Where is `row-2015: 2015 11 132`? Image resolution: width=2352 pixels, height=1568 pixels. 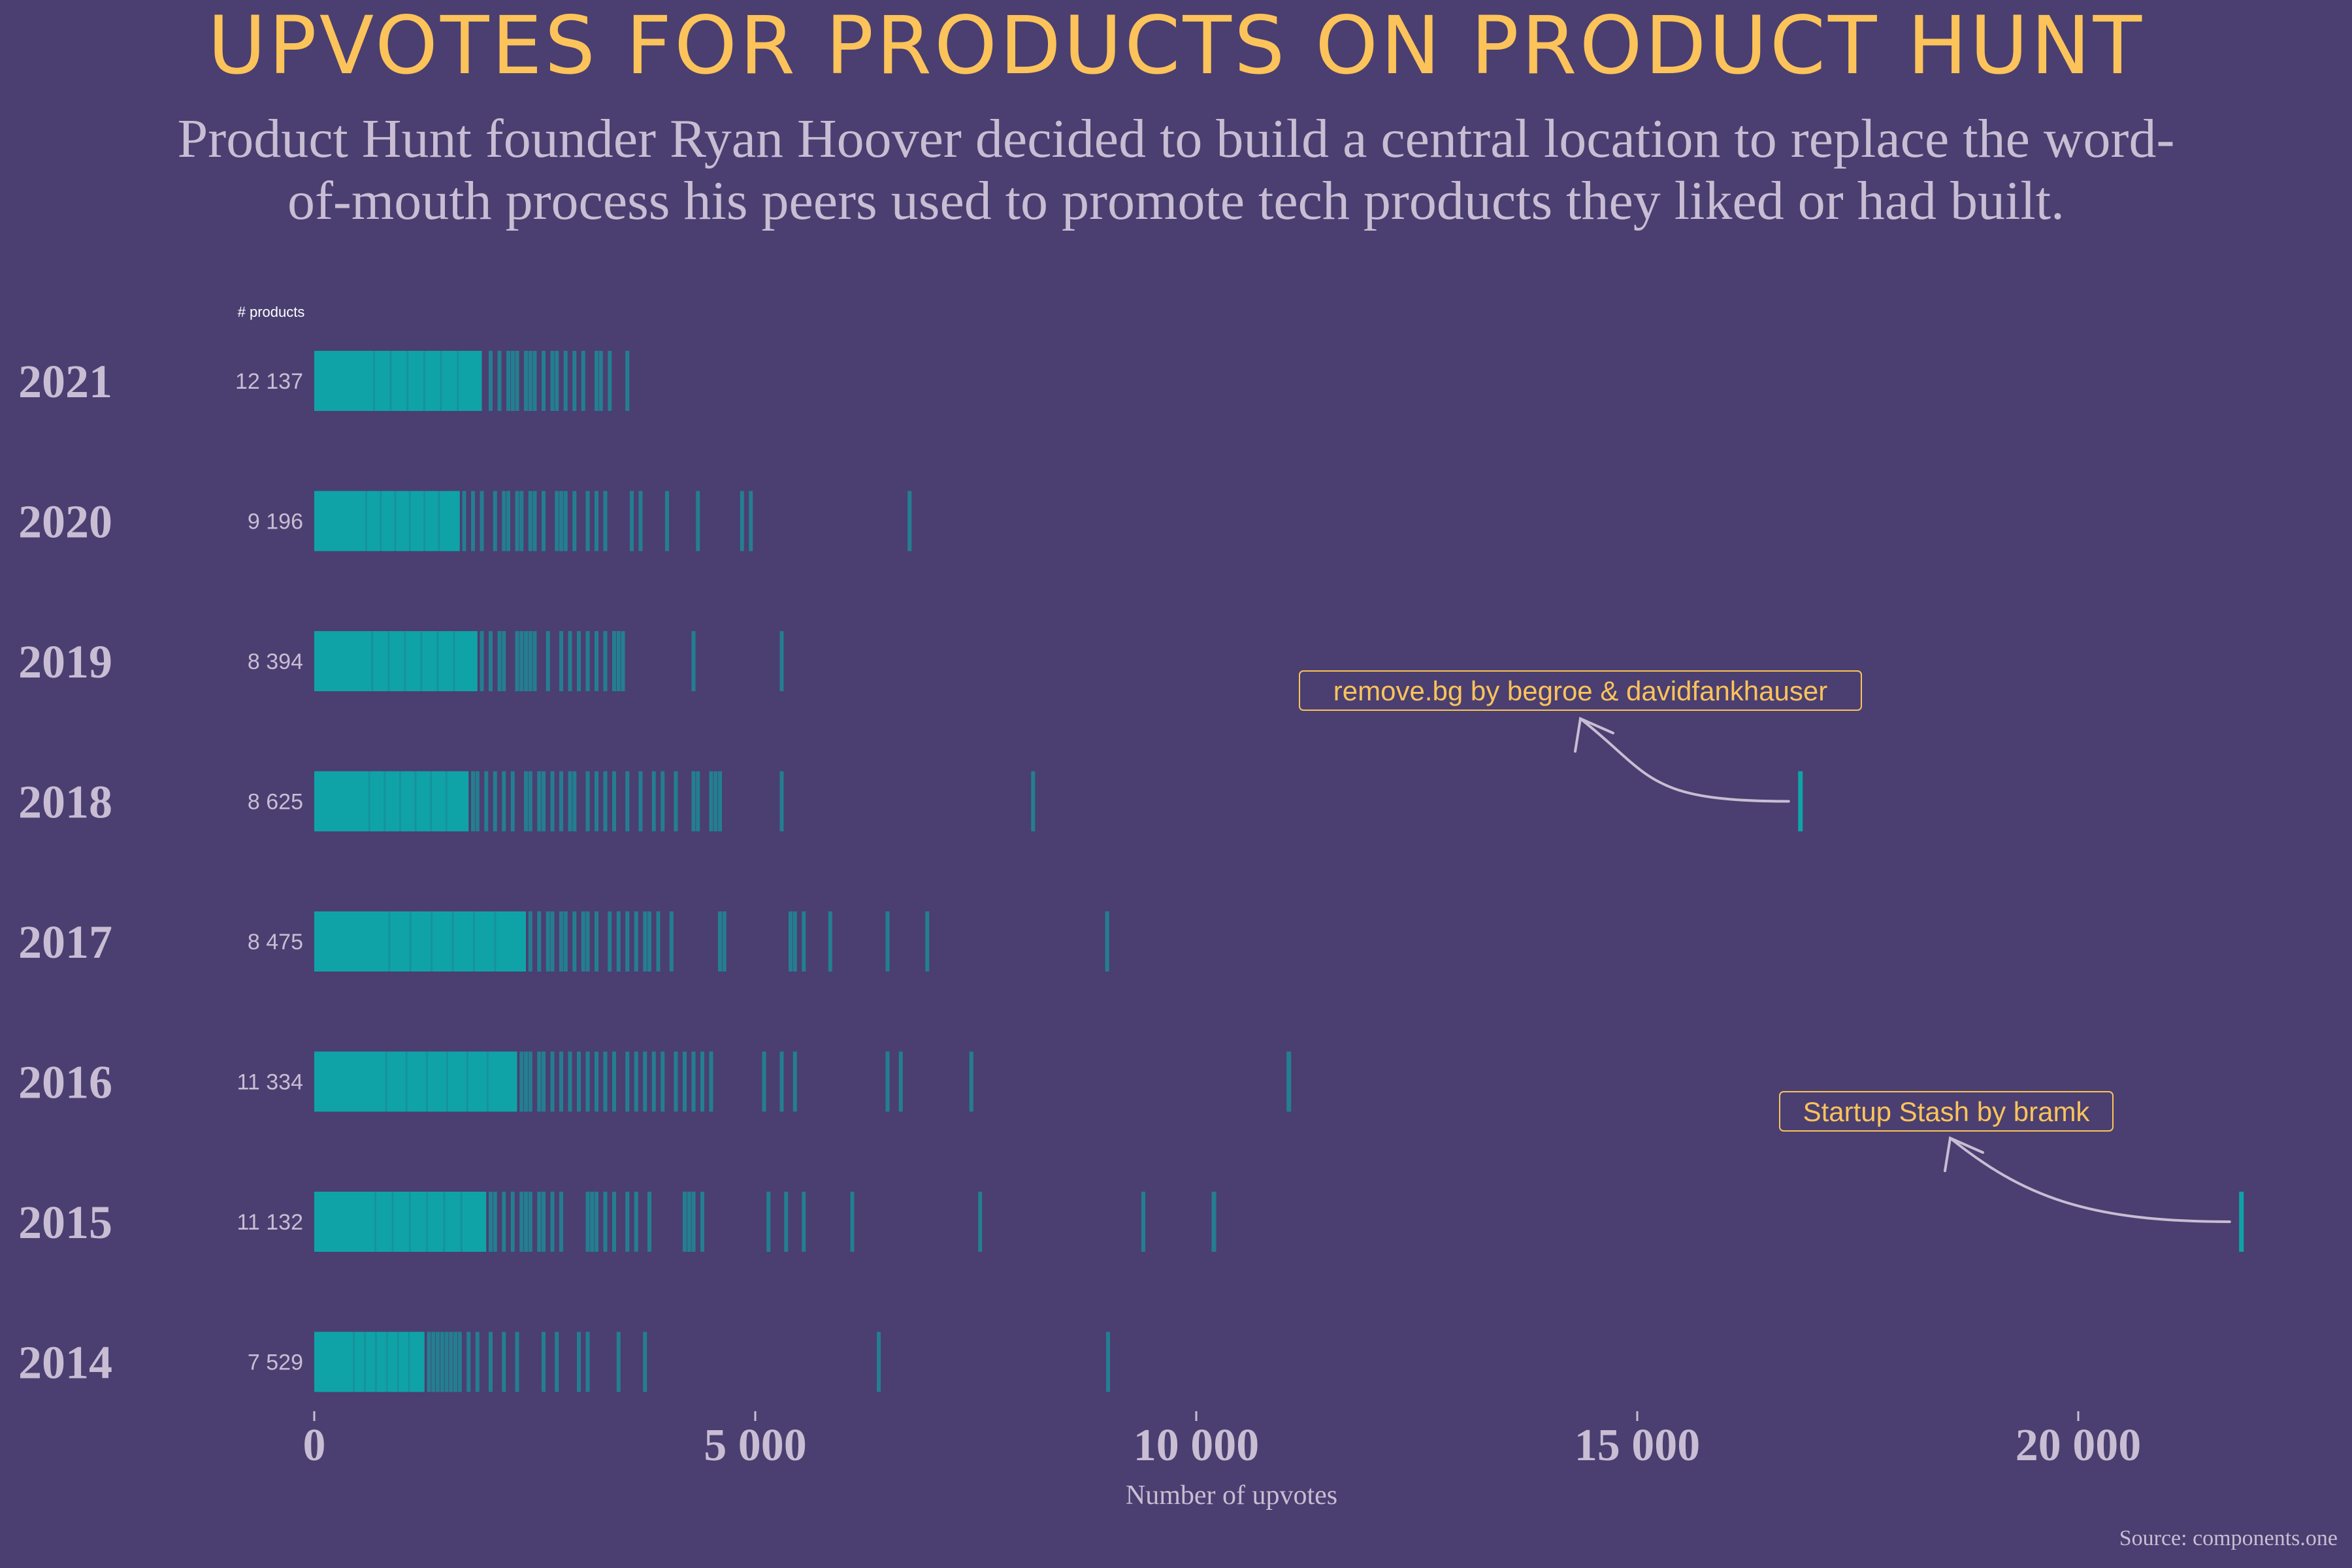 row-2015: 2015 11 132 is located at coordinates (1131, 1222).